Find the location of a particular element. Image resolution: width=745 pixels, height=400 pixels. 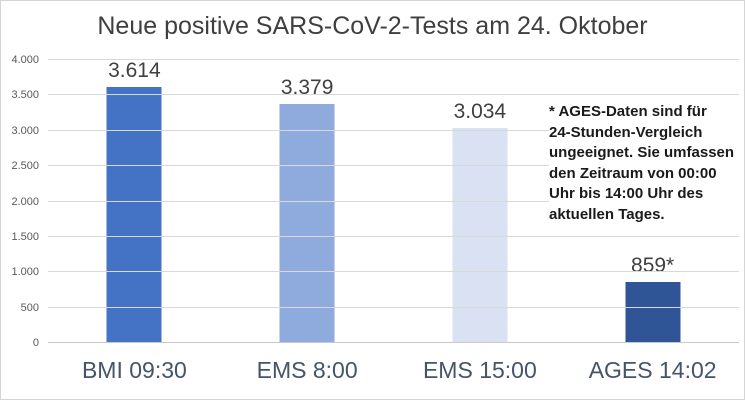

x-axis-category-label: EMS 15:00 is located at coordinates (479, 370).